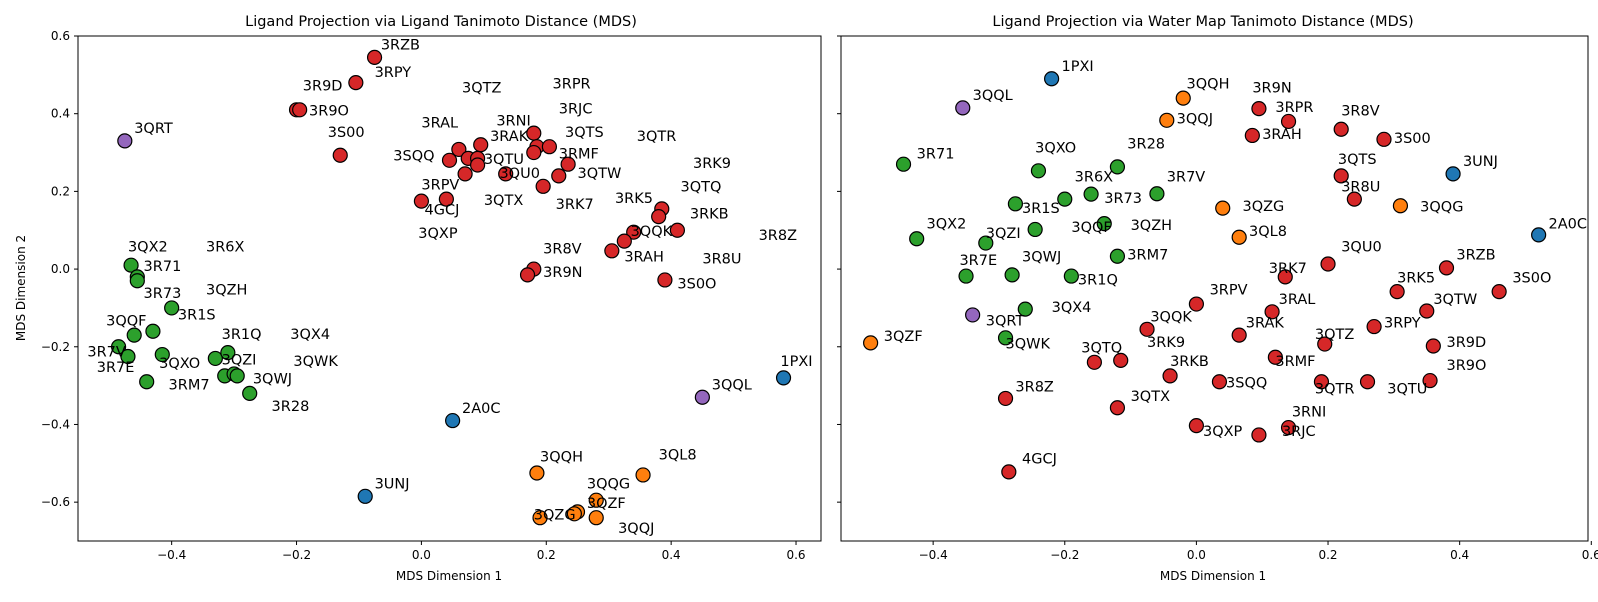 This screenshot has height=602, width=1598. What do you see at coordinates (439, 123) in the screenshot?
I see `point-label: 3RAL` at bounding box center [439, 123].